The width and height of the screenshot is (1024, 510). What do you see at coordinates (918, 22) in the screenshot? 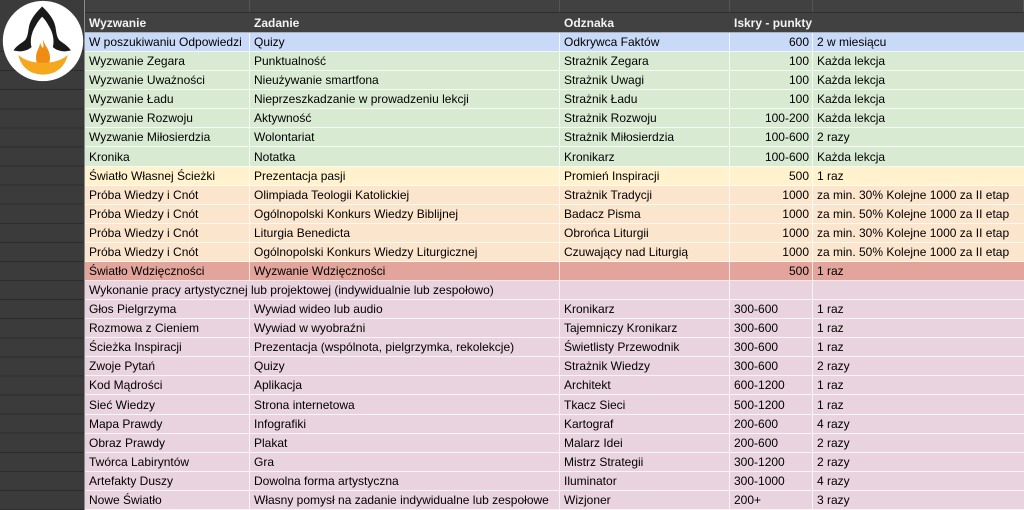
I see `column-header-czestotliwosc` at bounding box center [918, 22].